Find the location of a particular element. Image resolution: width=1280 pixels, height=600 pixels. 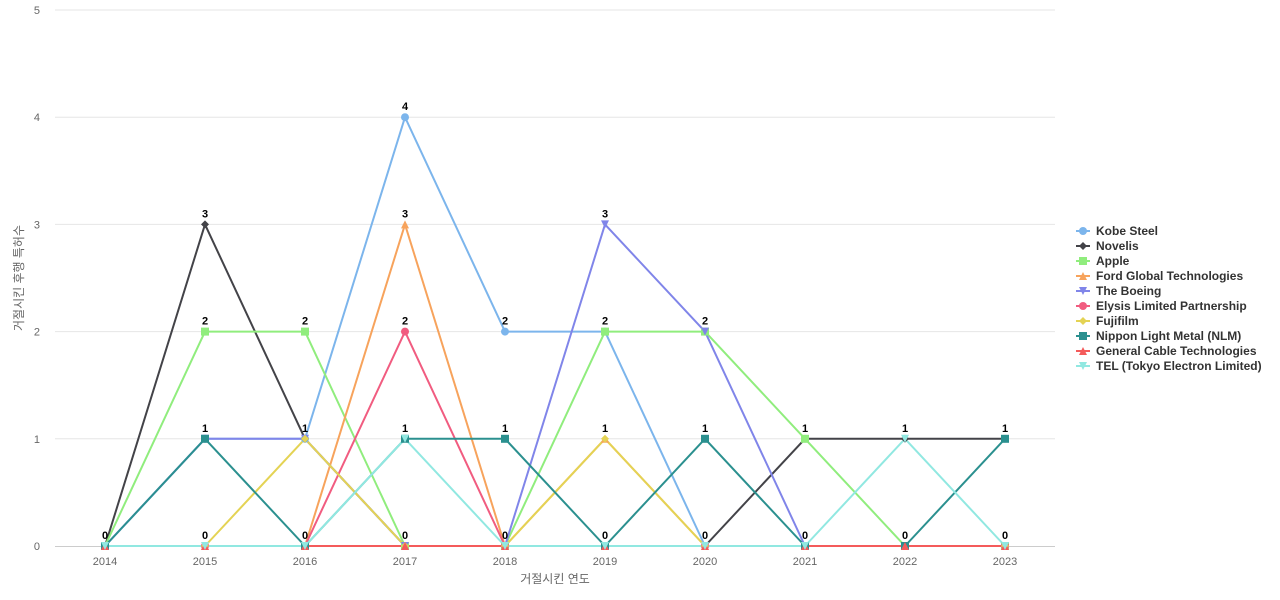

x-tick-label: 2022 is located at coordinates (905, 562).